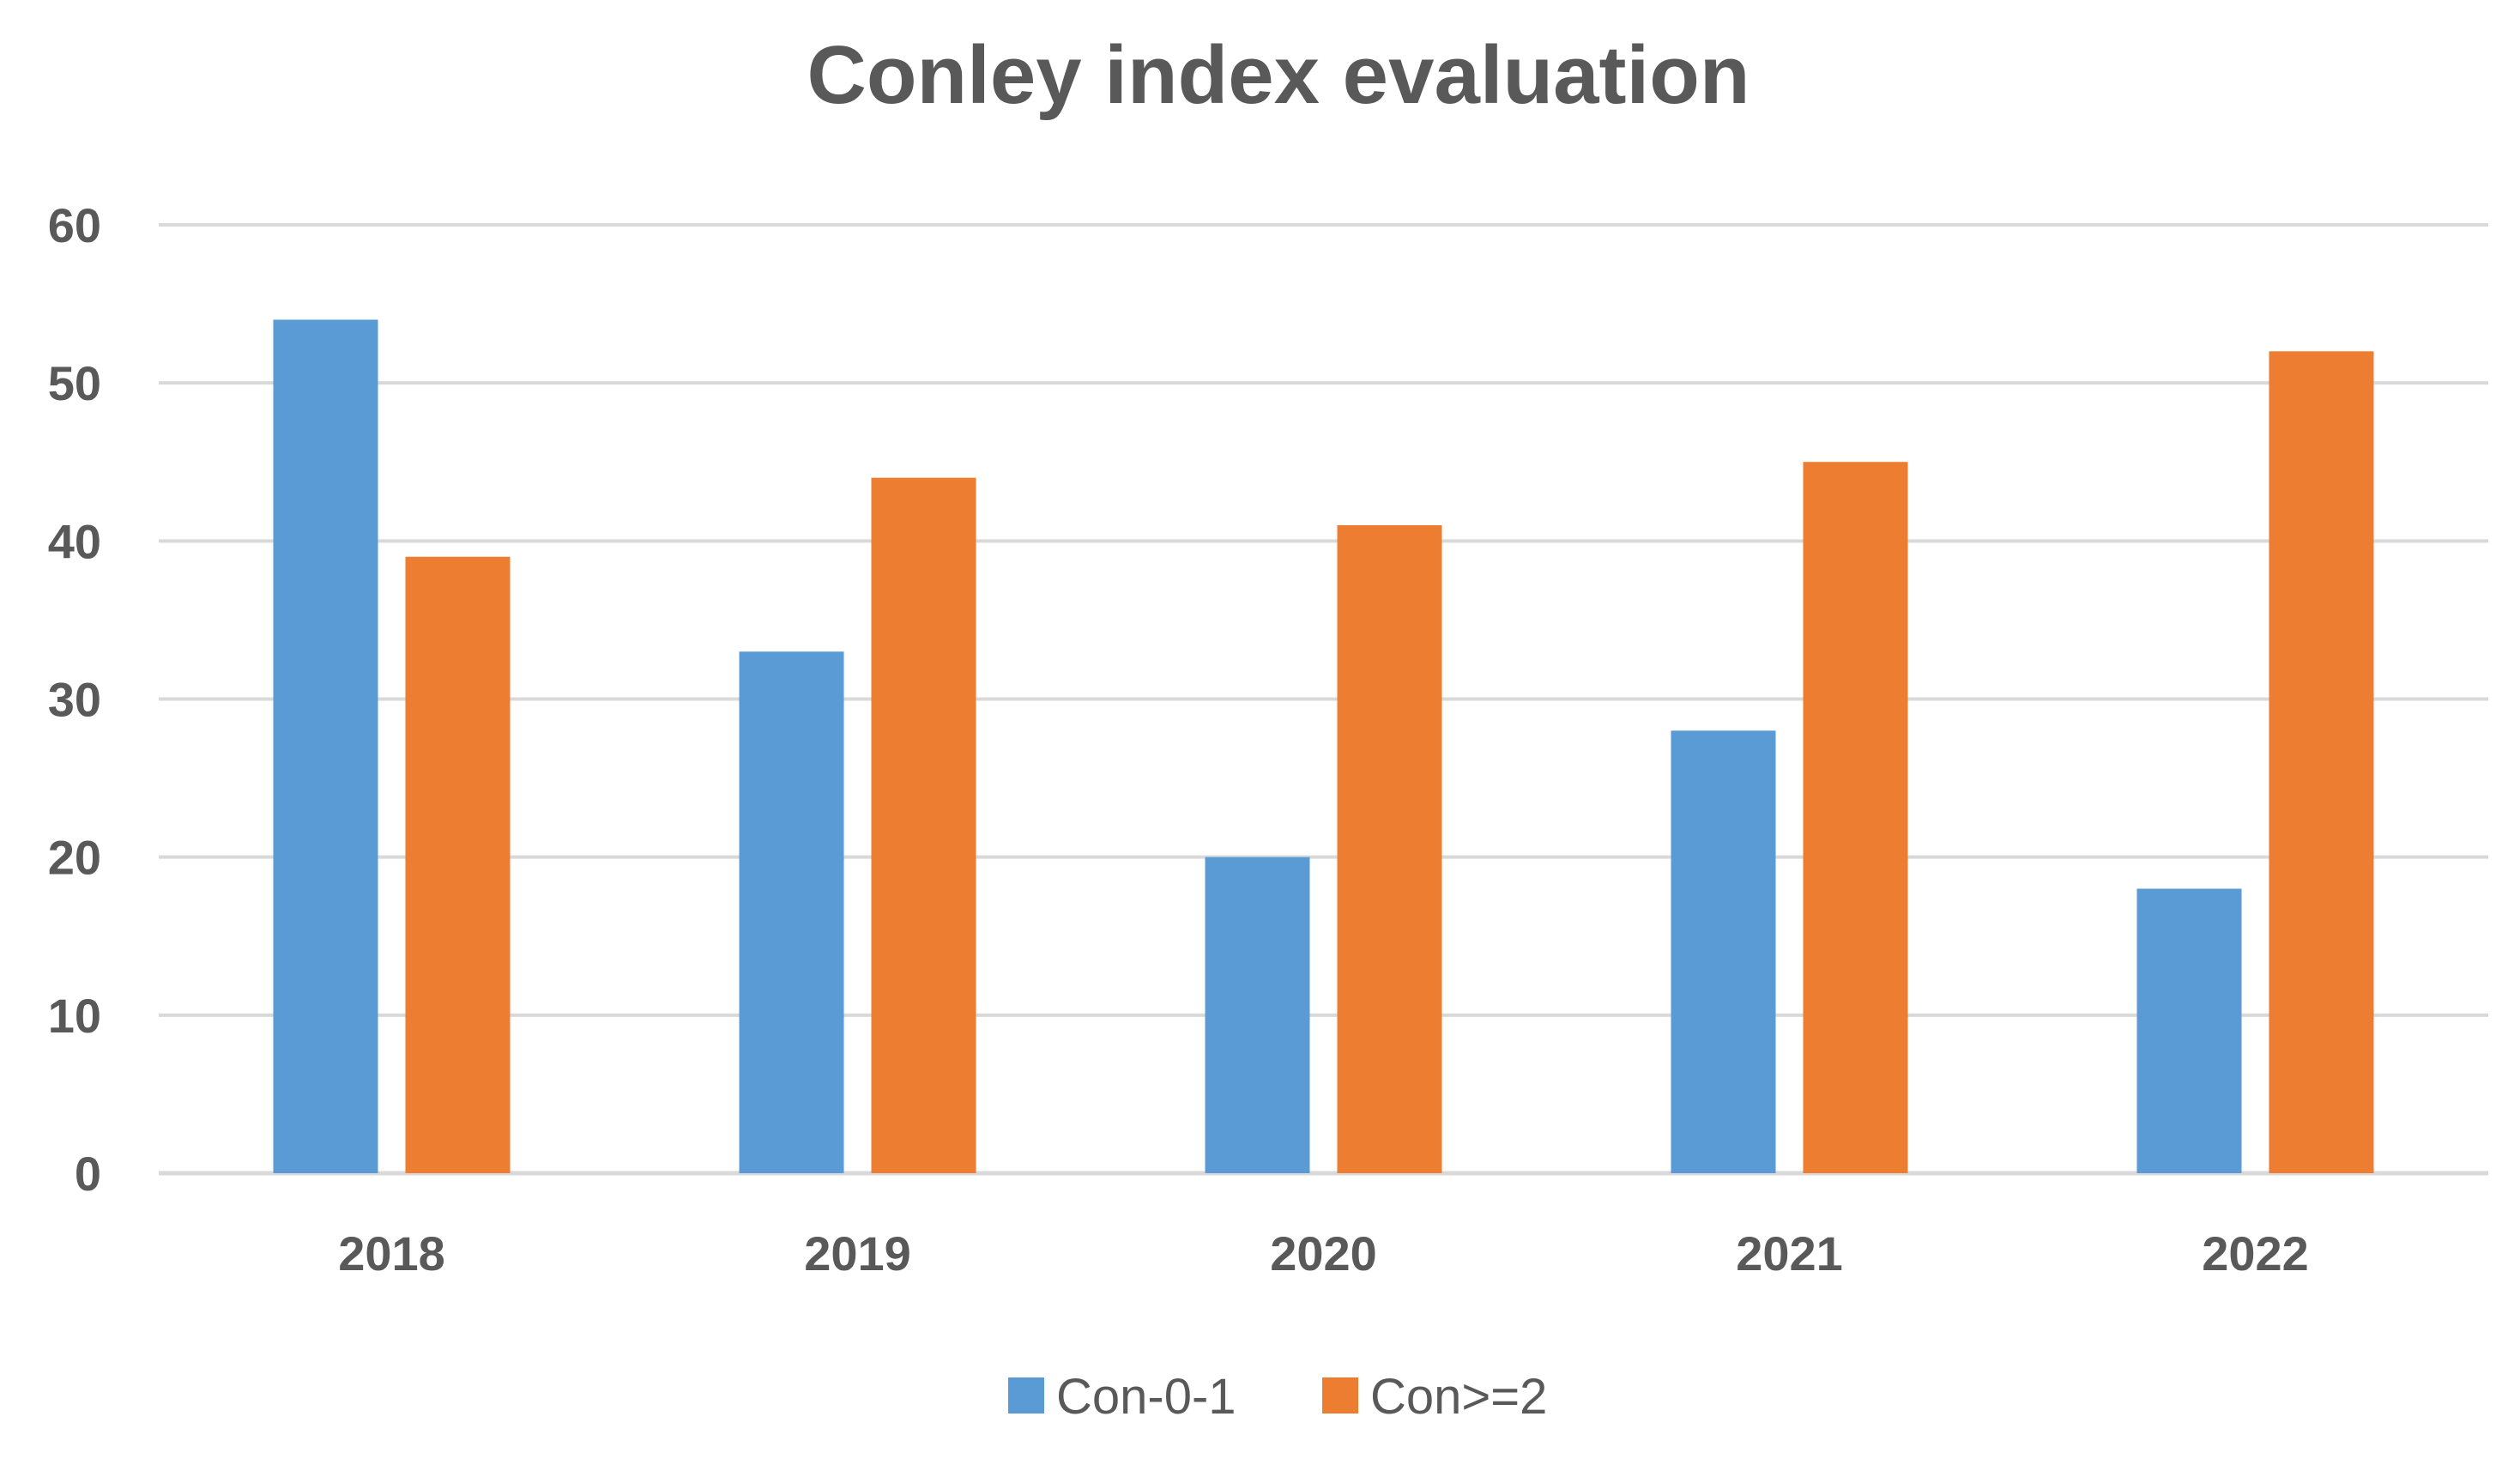 This screenshot has height=1465, width=2520. What do you see at coordinates (1789, 1253) in the screenshot?
I see `x-tick-label: 2021` at bounding box center [1789, 1253].